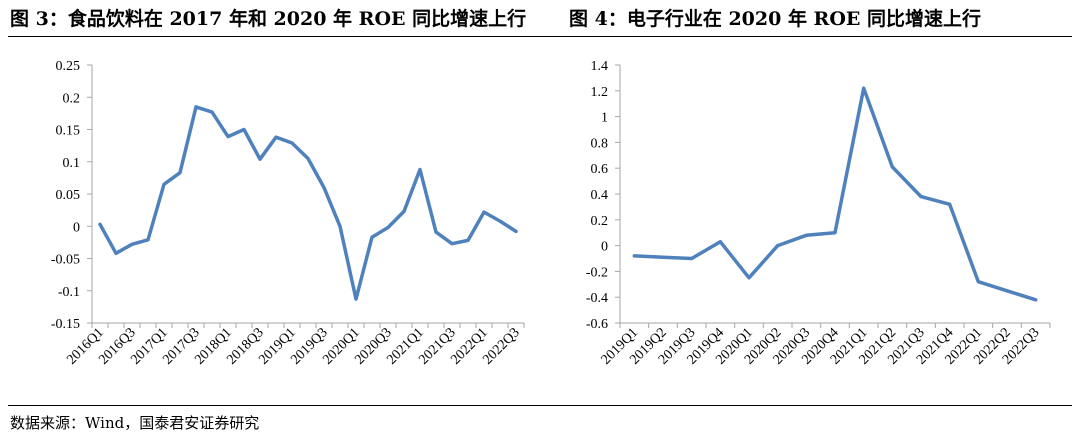  Describe the element at coordinates (72, 163) in the screenshot. I see `y-tick-label: 0.1` at that location.